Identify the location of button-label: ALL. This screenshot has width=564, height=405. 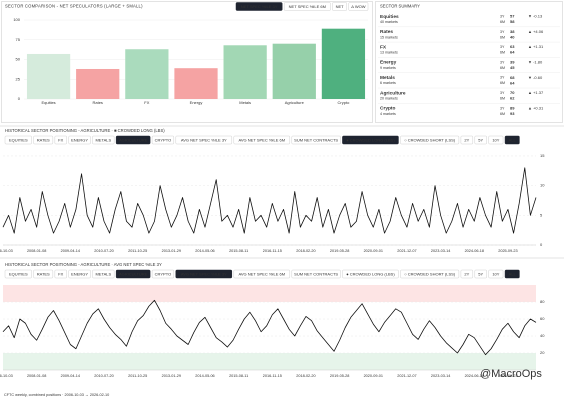
(513, 273).